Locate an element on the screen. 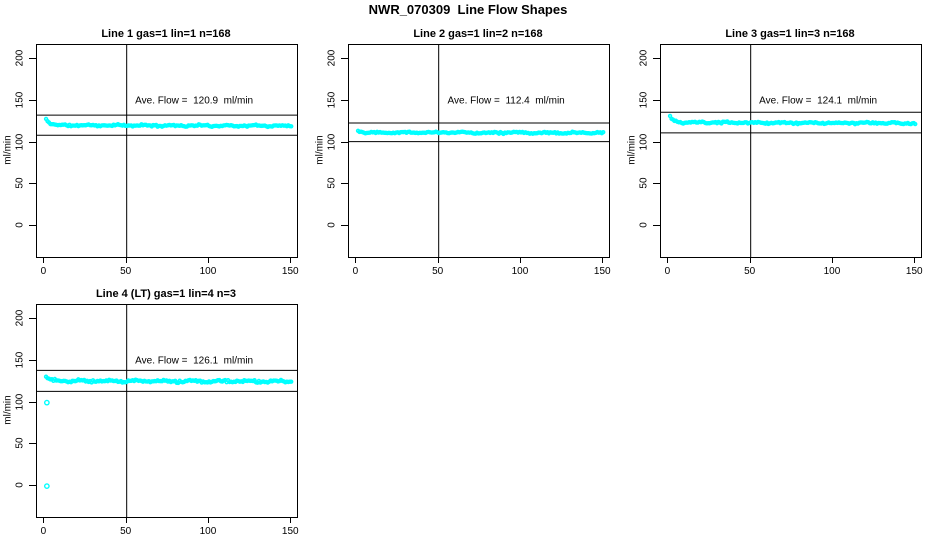 This screenshot has height=540, width=936. figure-title: NWR_070309 Line Flow Shapes is located at coordinates (468, 9).